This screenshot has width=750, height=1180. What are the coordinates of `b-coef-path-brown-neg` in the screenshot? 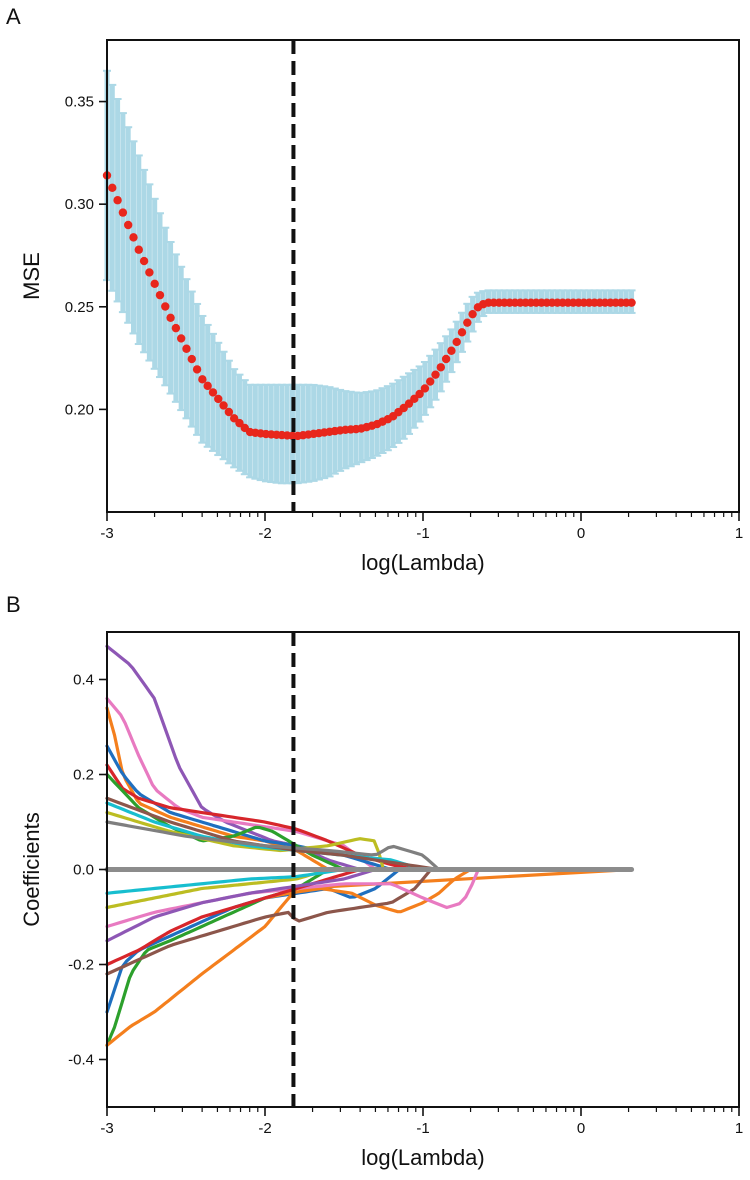 It's located at (369, 921).